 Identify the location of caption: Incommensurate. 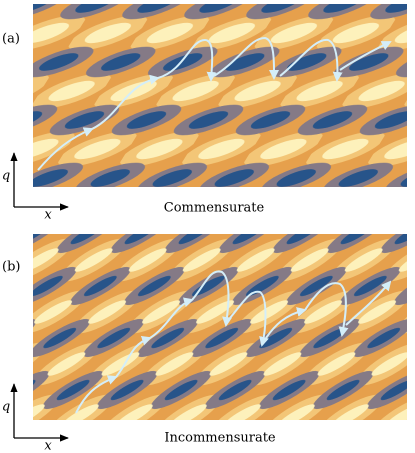
(220, 438).